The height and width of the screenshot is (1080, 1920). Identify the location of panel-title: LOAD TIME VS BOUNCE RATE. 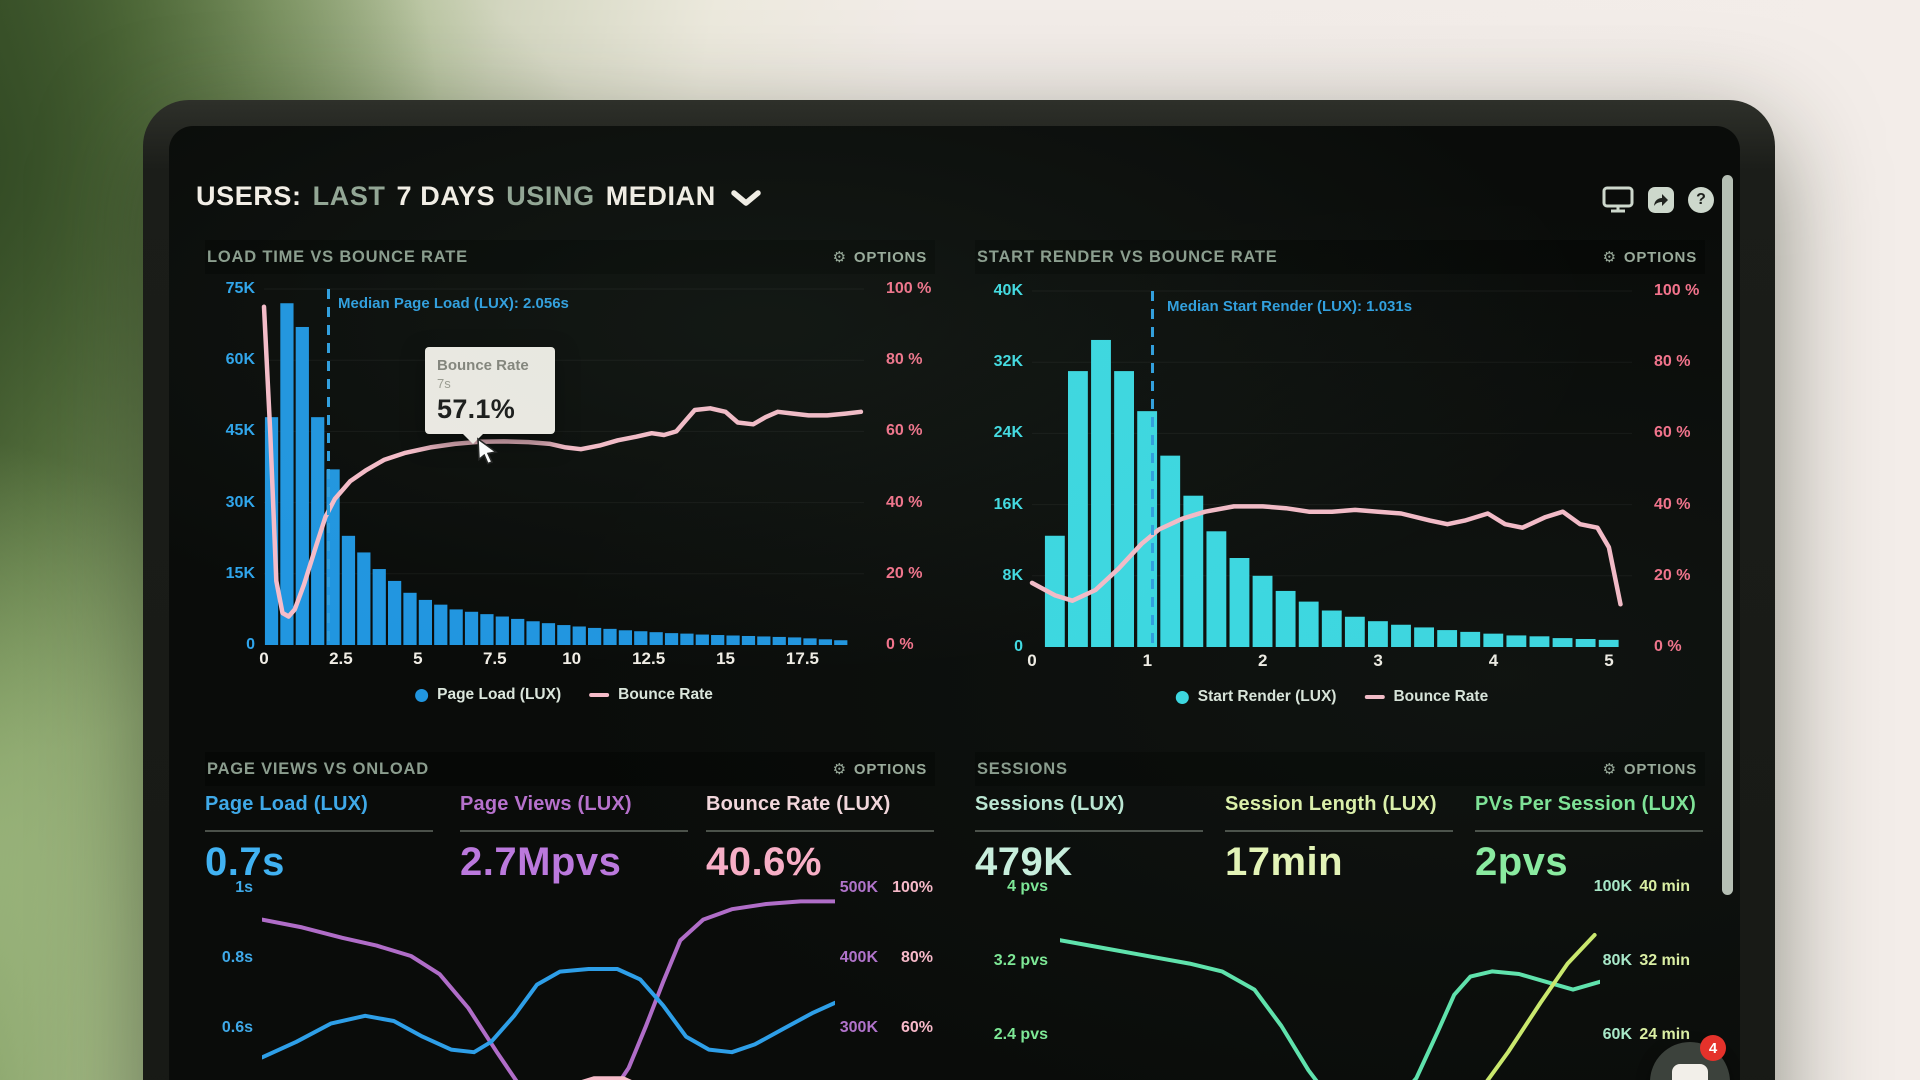
(337, 256).